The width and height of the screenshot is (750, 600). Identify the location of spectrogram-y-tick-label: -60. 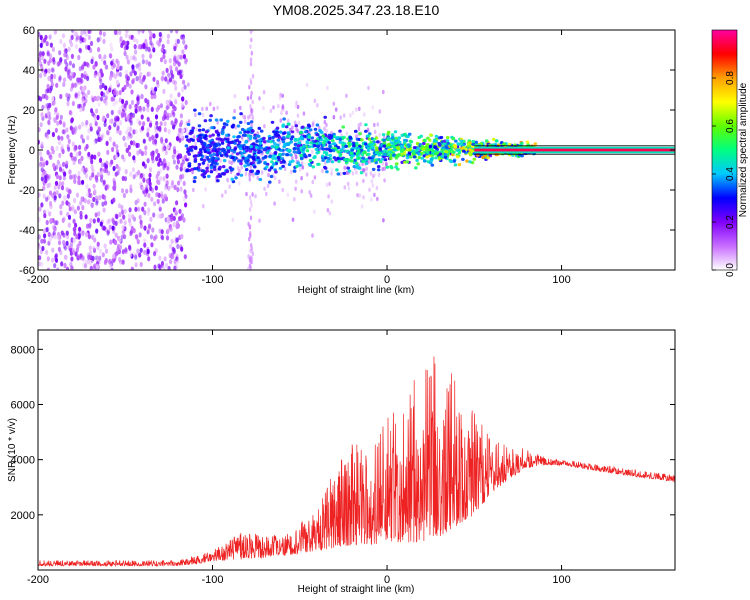
(27, 271).